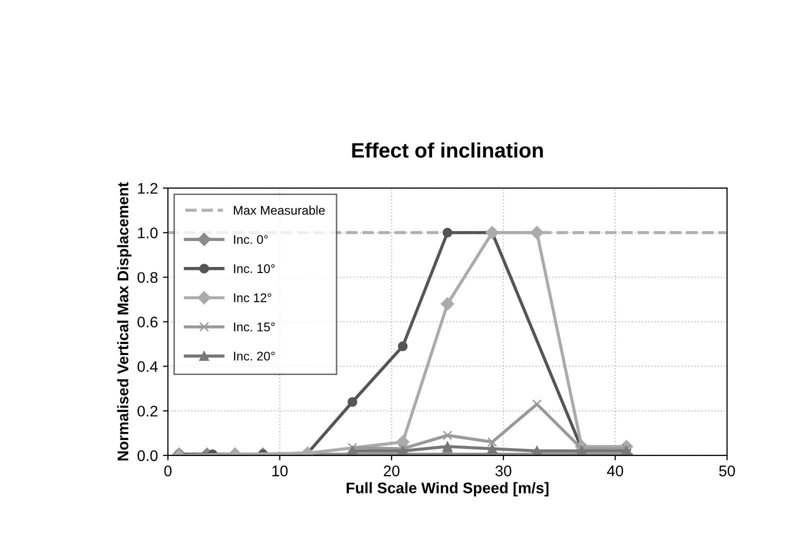  I want to click on legend-label: Inc 12°, so click(253, 297).